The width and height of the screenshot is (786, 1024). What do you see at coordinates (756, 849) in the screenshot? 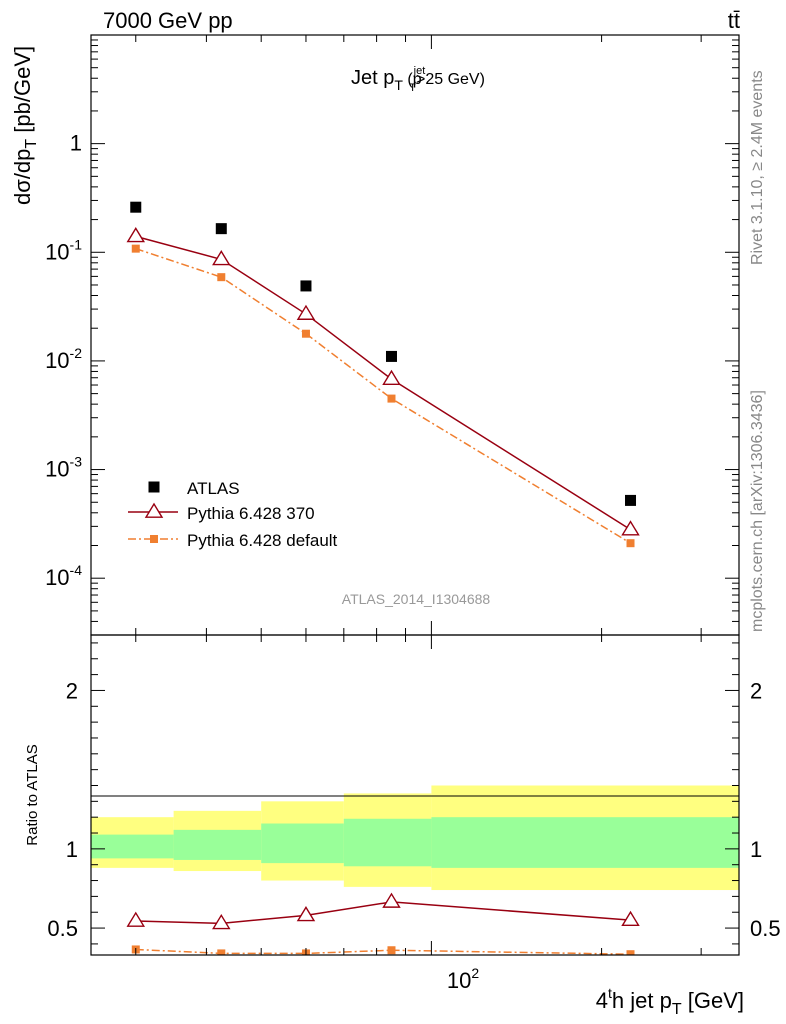
I see `ratio-y-tick-label-right: 1` at bounding box center [756, 849].